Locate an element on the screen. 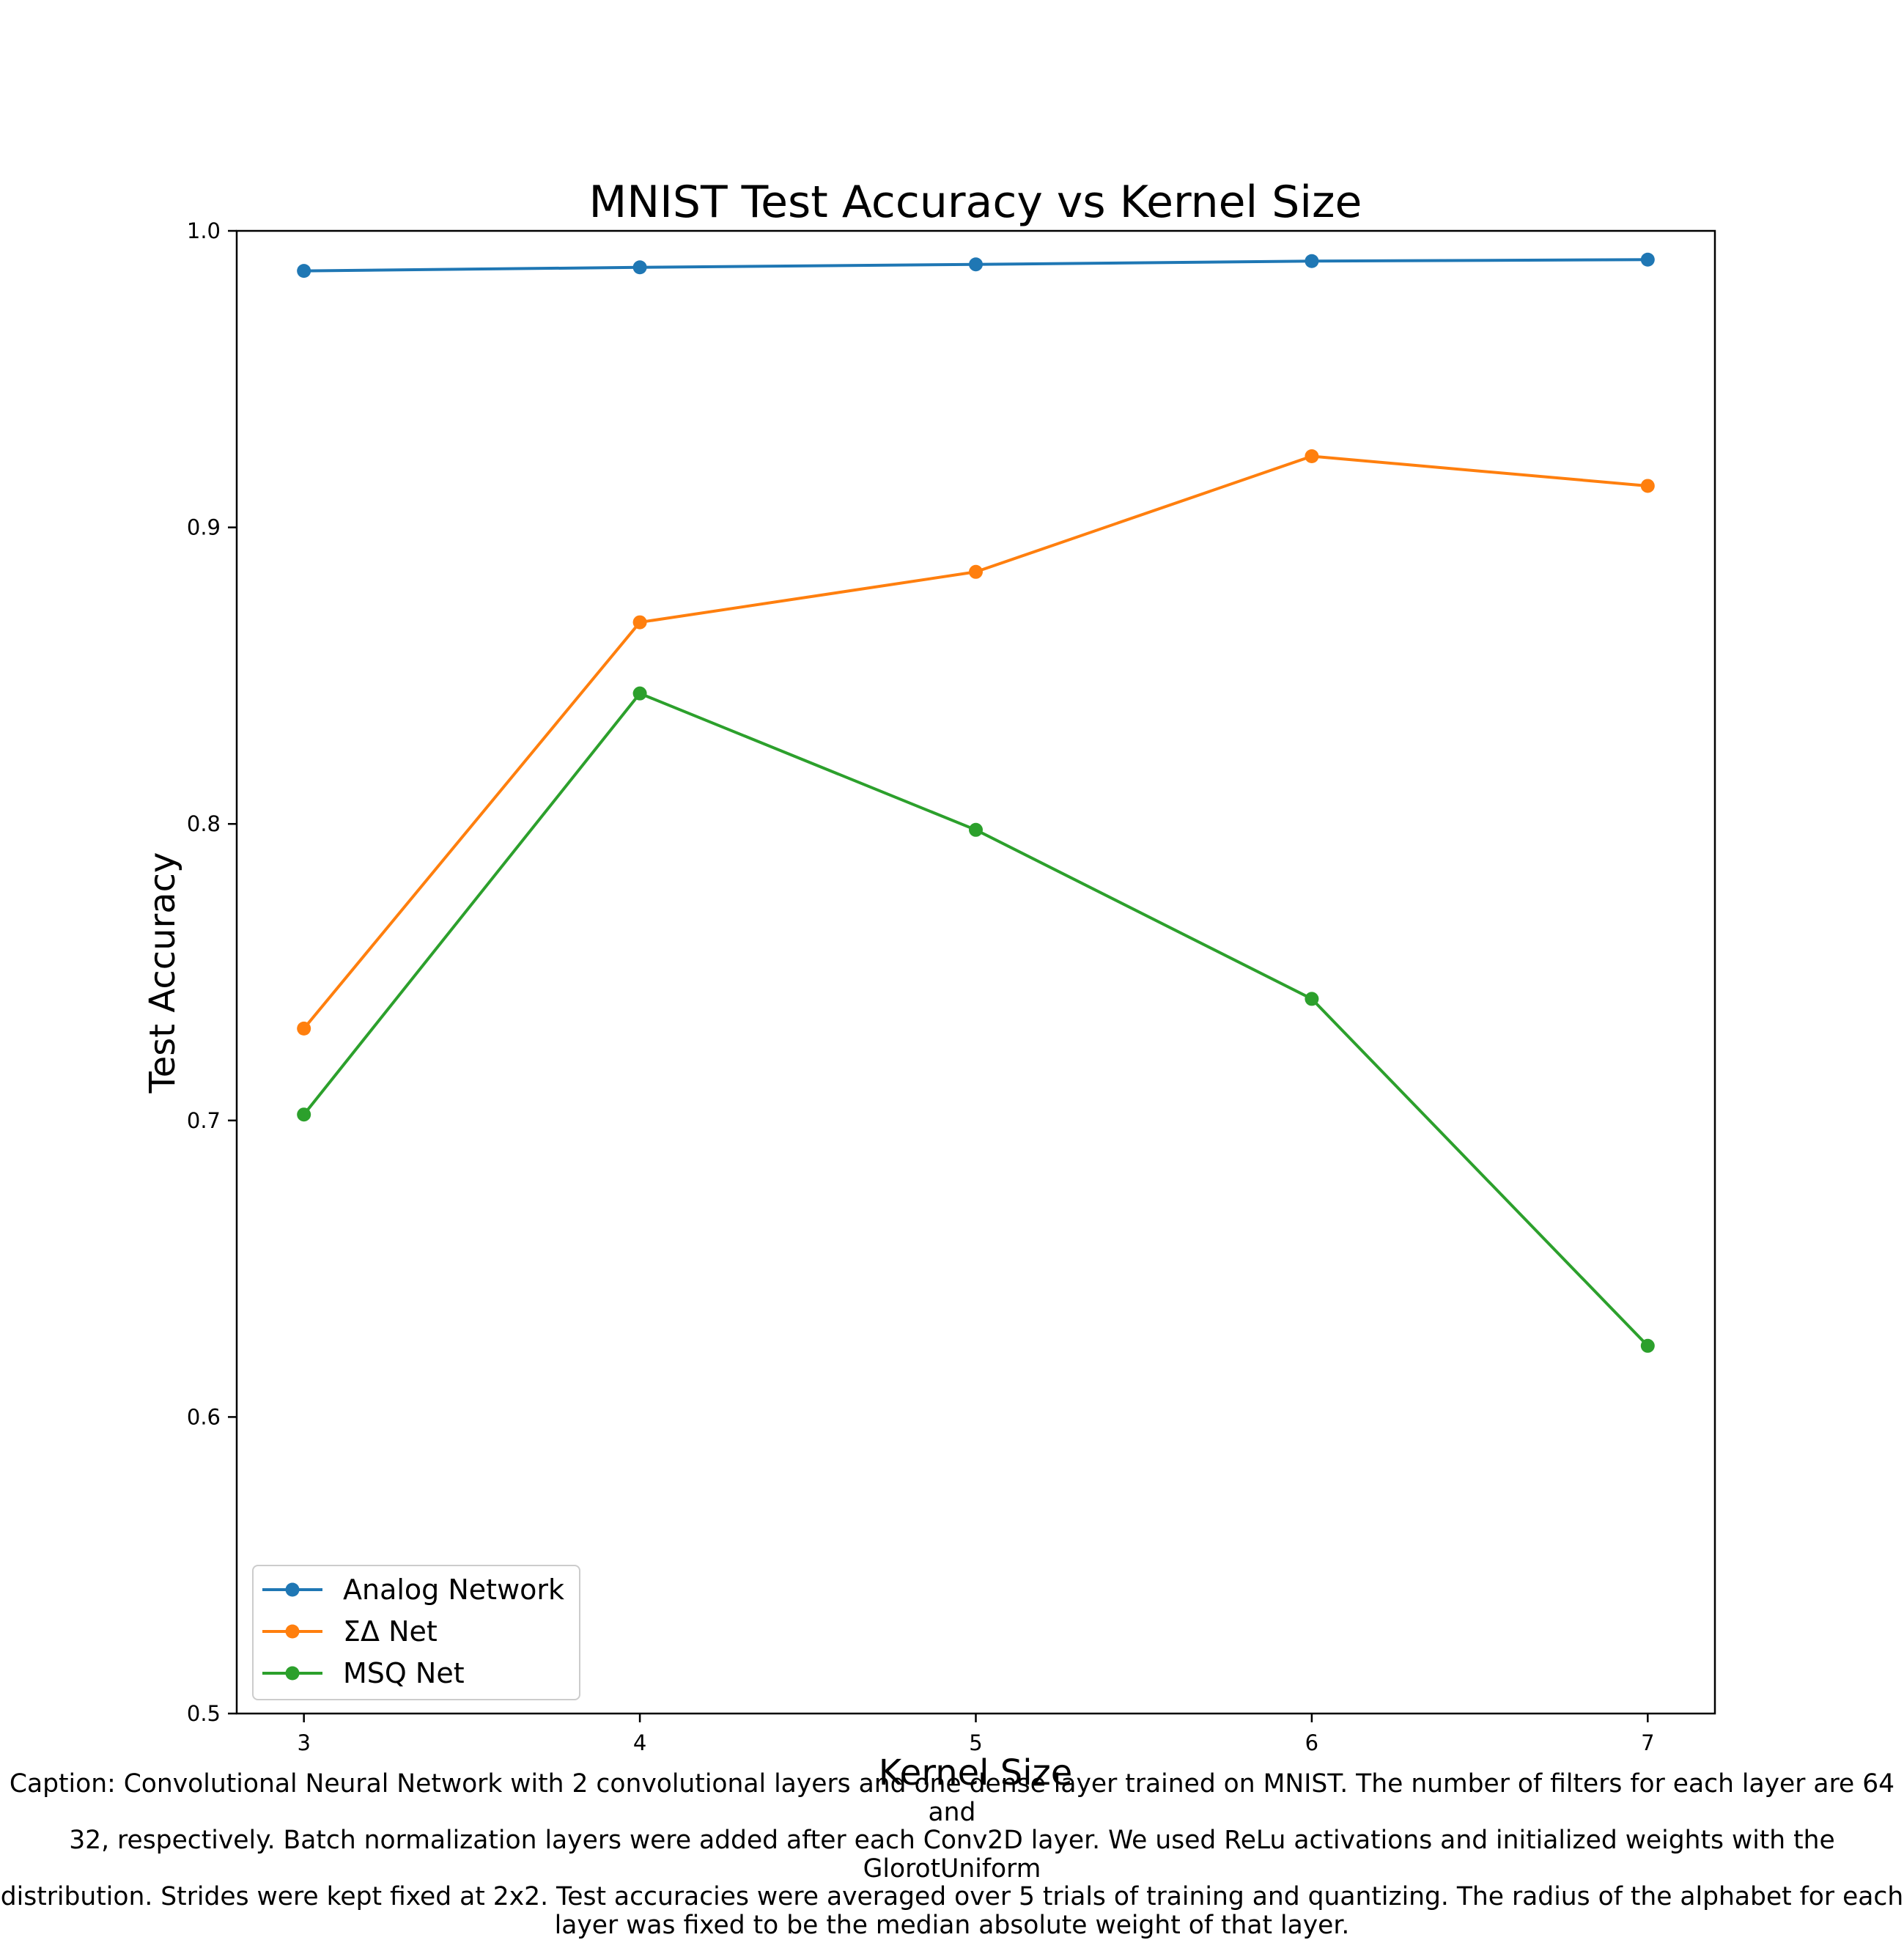 The width and height of the screenshot is (1904, 1940). y-tick-label: 0.7 is located at coordinates (204, 1120).